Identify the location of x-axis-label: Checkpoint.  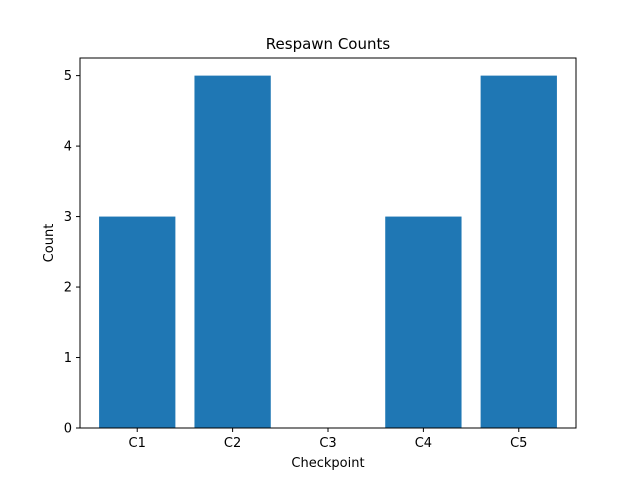
(327, 463).